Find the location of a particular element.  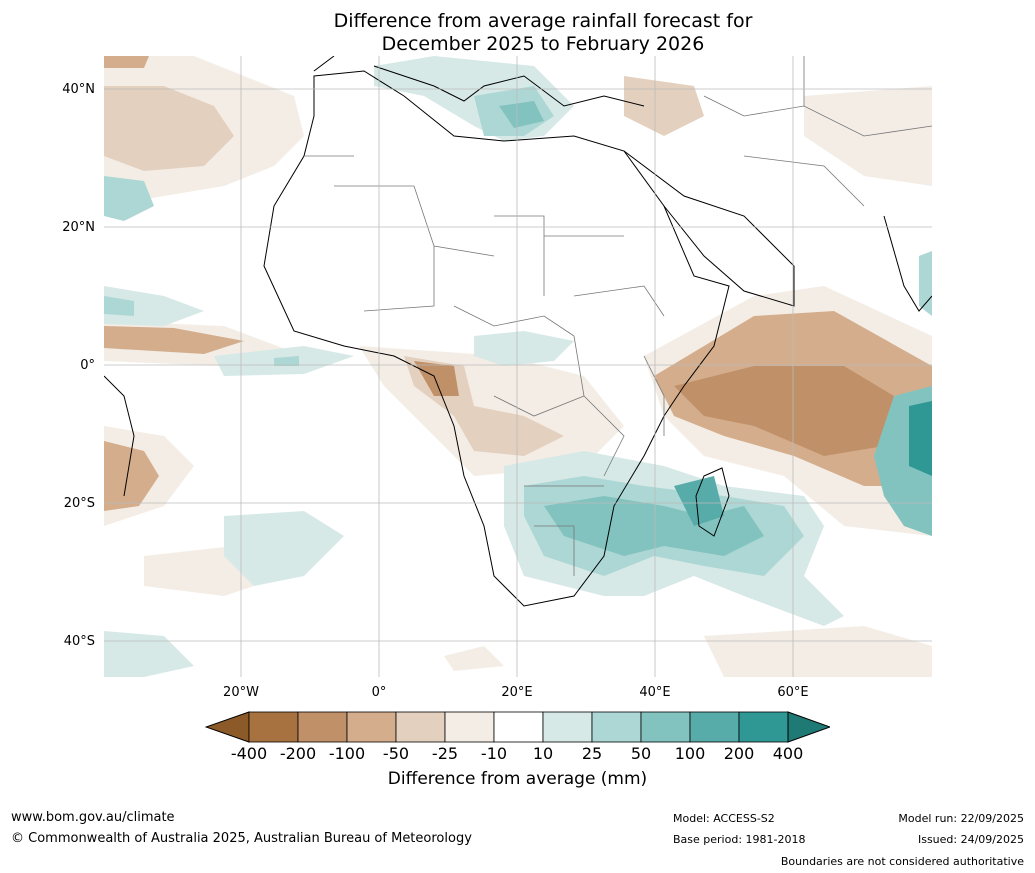

madagascar-wet-core is located at coordinates (699, 501).